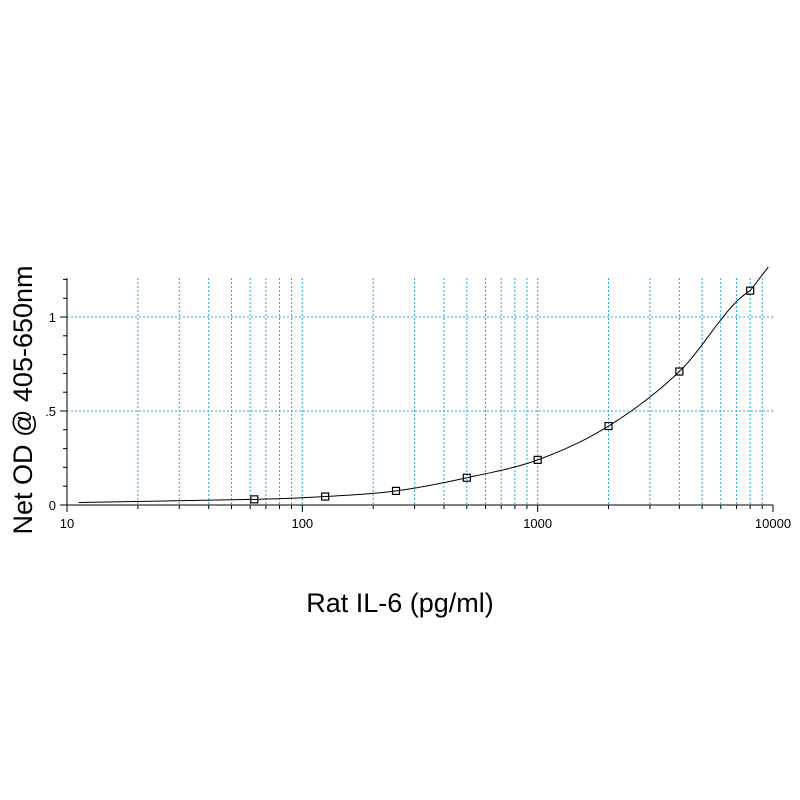 The height and width of the screenshot is (800, 800). Describe the element at coordinates (52, 317) in the screenshot. I see `y-tick-label: 1` at that location.